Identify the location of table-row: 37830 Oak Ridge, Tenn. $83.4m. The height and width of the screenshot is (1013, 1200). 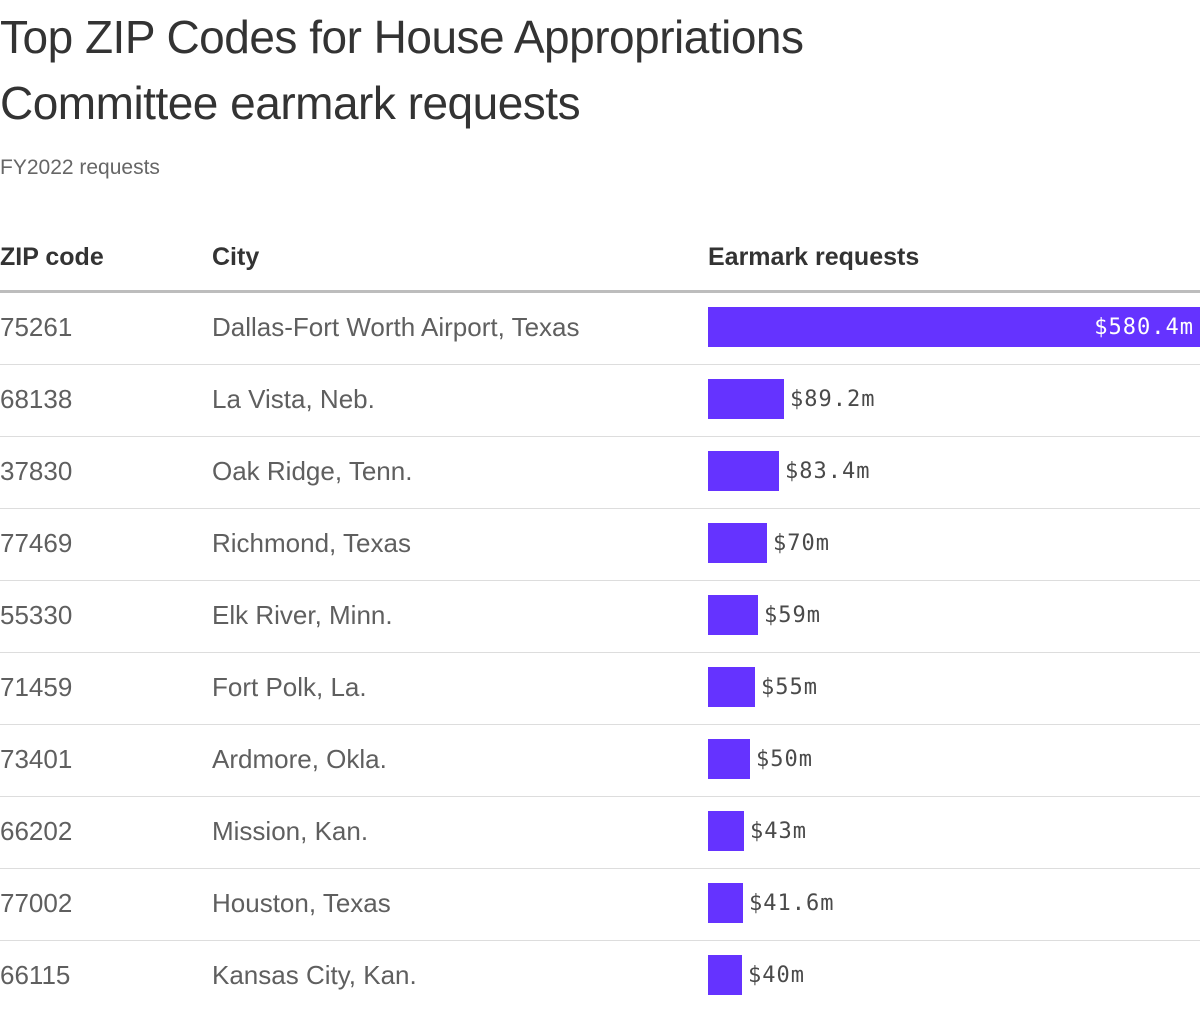
(600, 473).